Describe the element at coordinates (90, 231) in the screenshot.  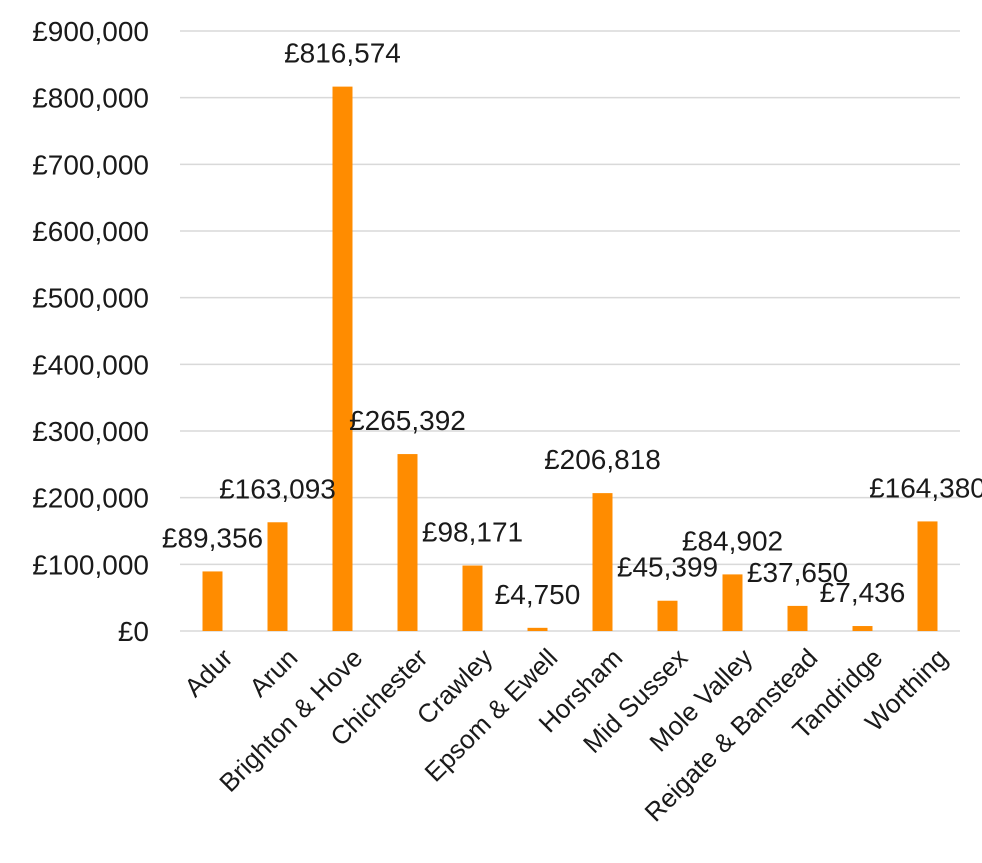
I see `y-tick-label: £600,000` at that location.